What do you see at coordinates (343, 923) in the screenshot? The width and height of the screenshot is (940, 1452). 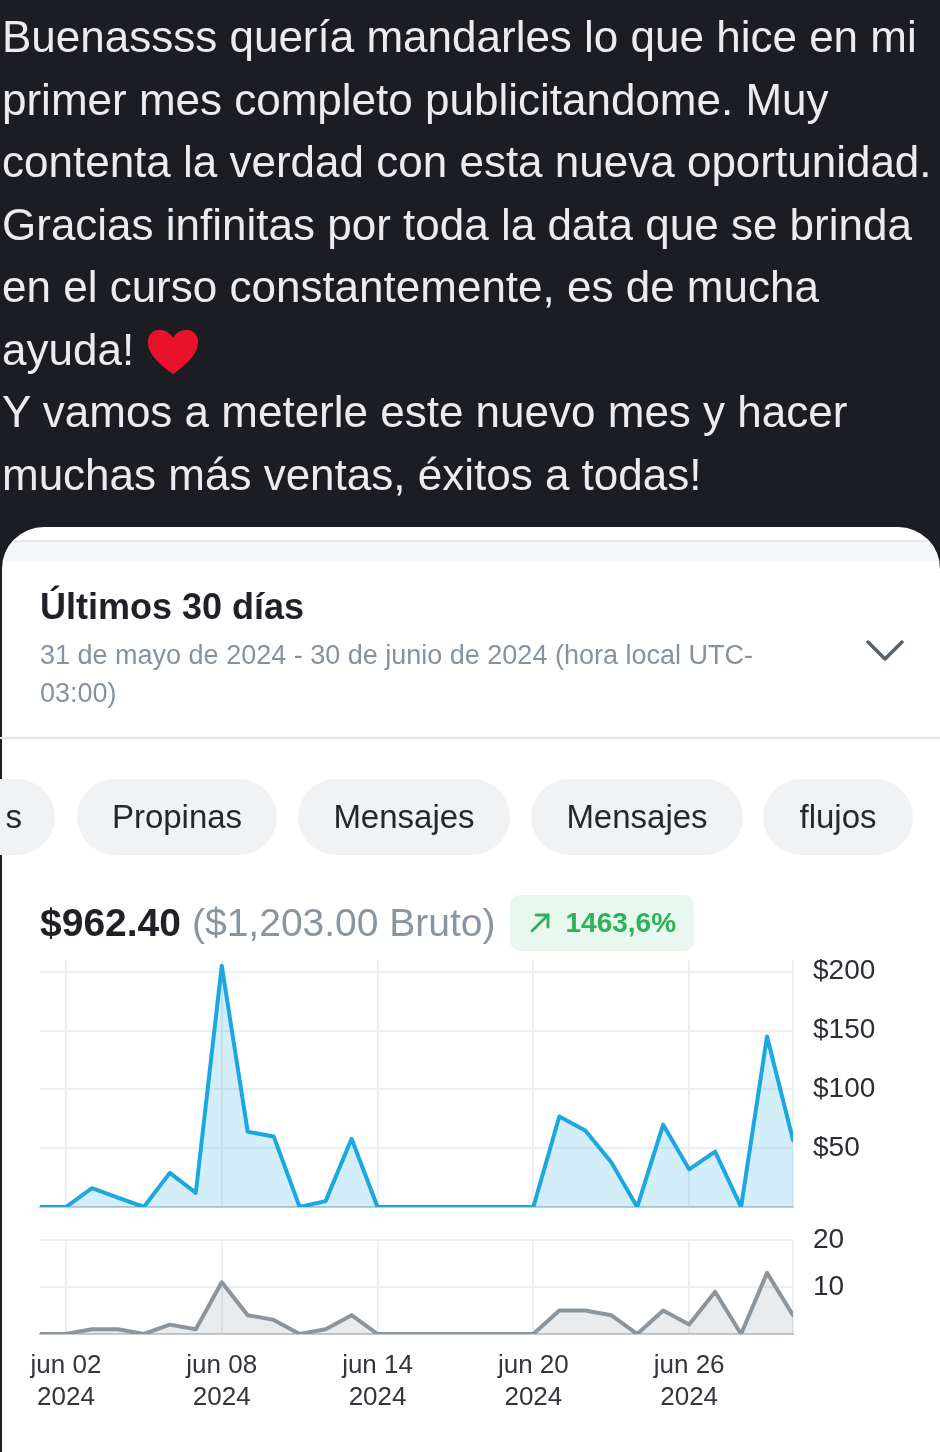 I see `text: ($1,203.00 Bruto)` at bounding box center [343, 923].